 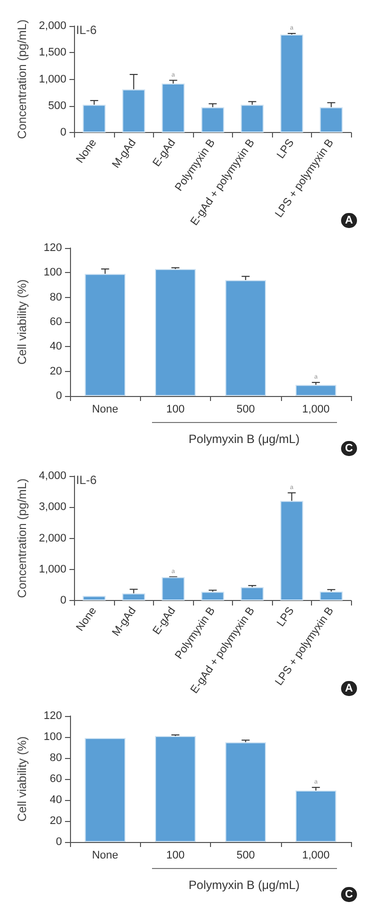 What do you see at coordinates (52, 507) in the screenshot?
I see `y-tick-label: 3,000` at bounding box center [52, 507].